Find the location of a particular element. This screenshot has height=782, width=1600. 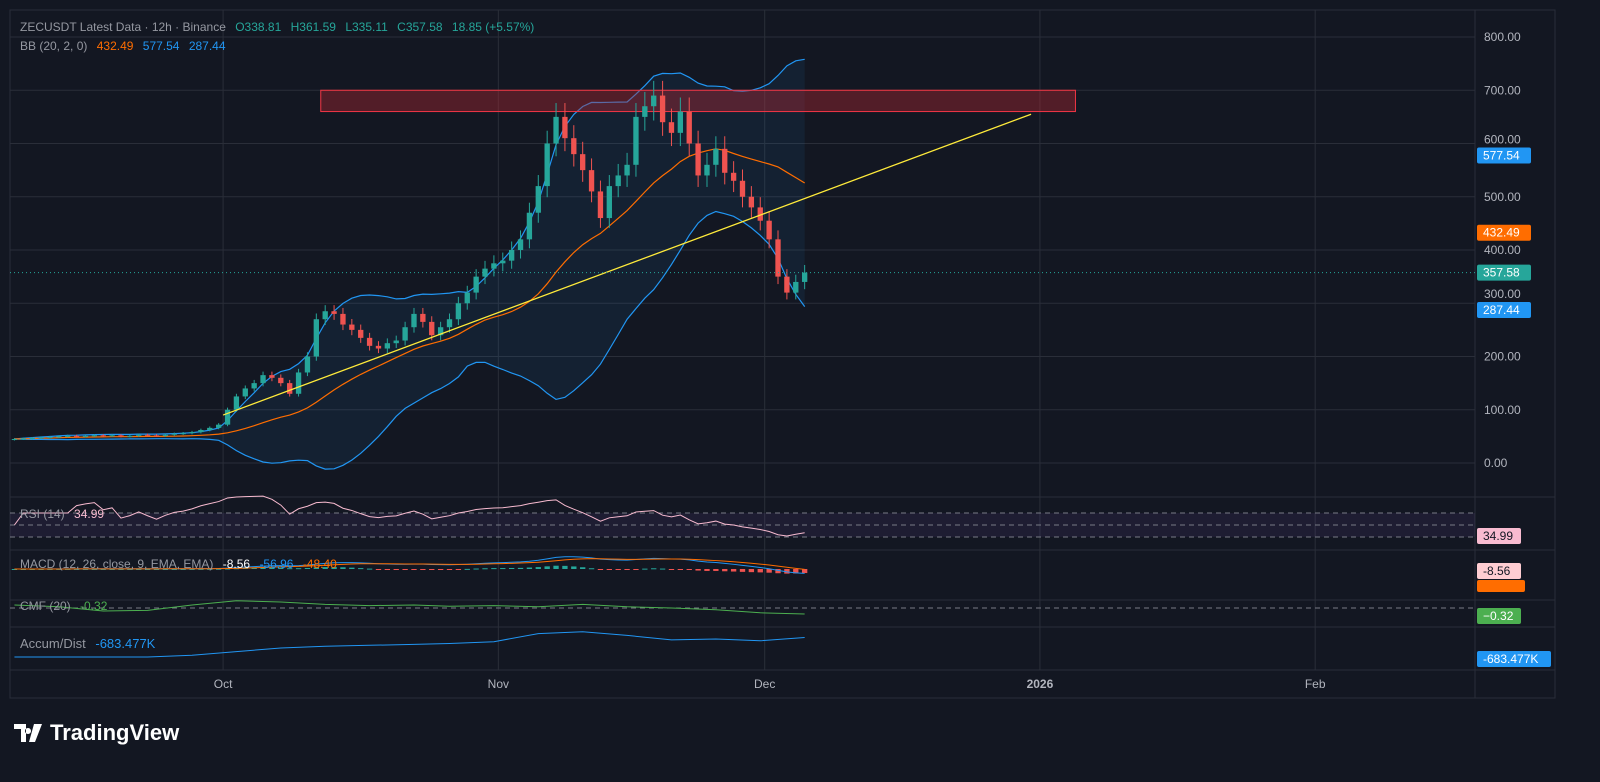

macd-signal-line is located at coordinates (409, 564).